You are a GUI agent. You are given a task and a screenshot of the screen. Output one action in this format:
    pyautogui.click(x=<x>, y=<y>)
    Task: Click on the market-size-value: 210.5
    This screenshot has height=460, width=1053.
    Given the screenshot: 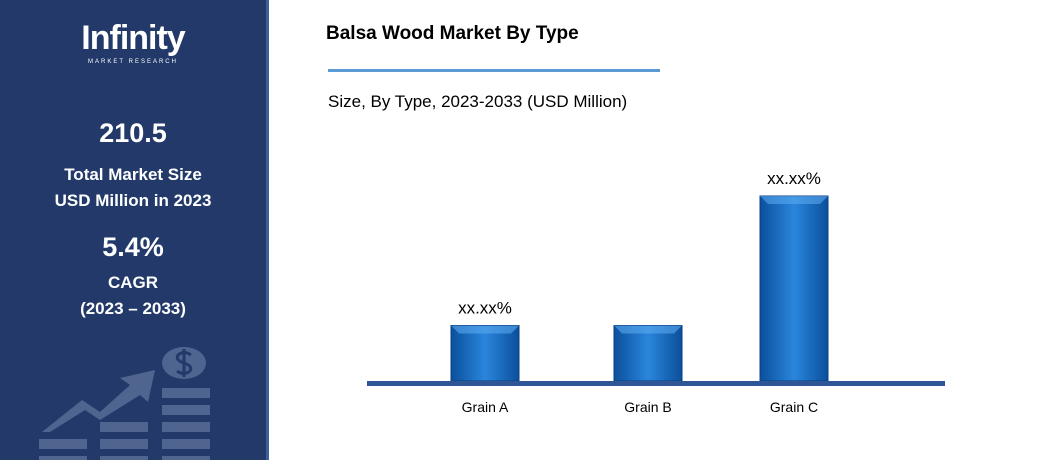 What is the action you would take?
    pyautogui.click(x=133, y=133)
    